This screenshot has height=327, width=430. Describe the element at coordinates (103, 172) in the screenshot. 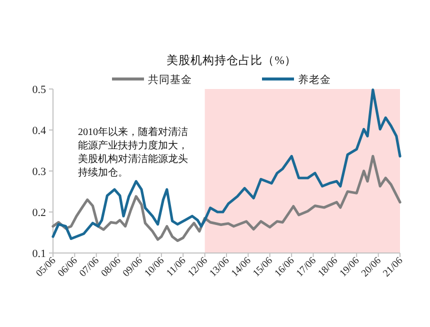

I see `annotation: 持续加仓。` at that location.